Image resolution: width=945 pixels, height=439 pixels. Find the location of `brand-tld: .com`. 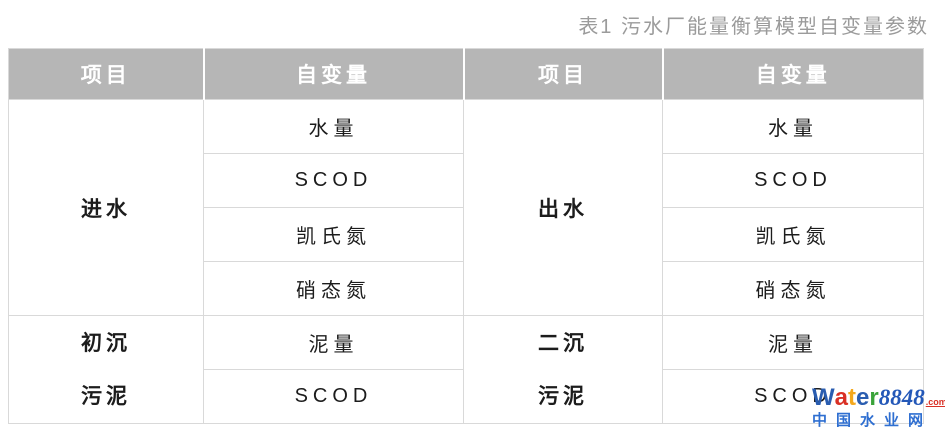

brand-tld: .com is located at coordinates (935, 402).